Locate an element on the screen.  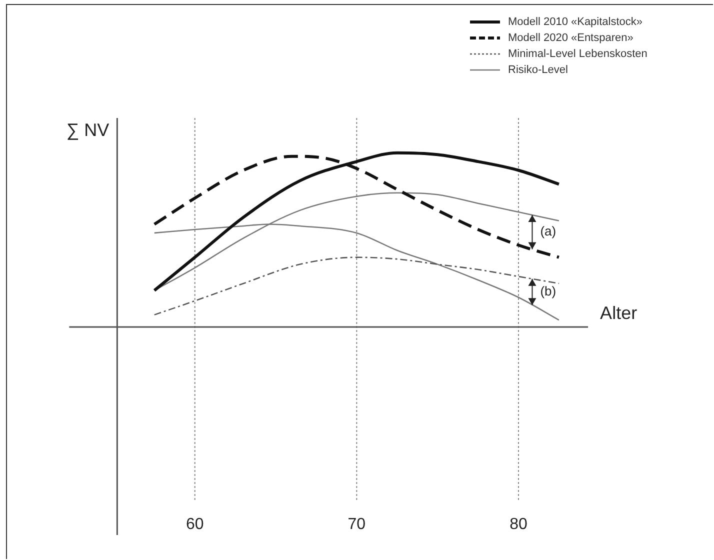
x-tick-label: 80 is located at coordinates (519, 525).